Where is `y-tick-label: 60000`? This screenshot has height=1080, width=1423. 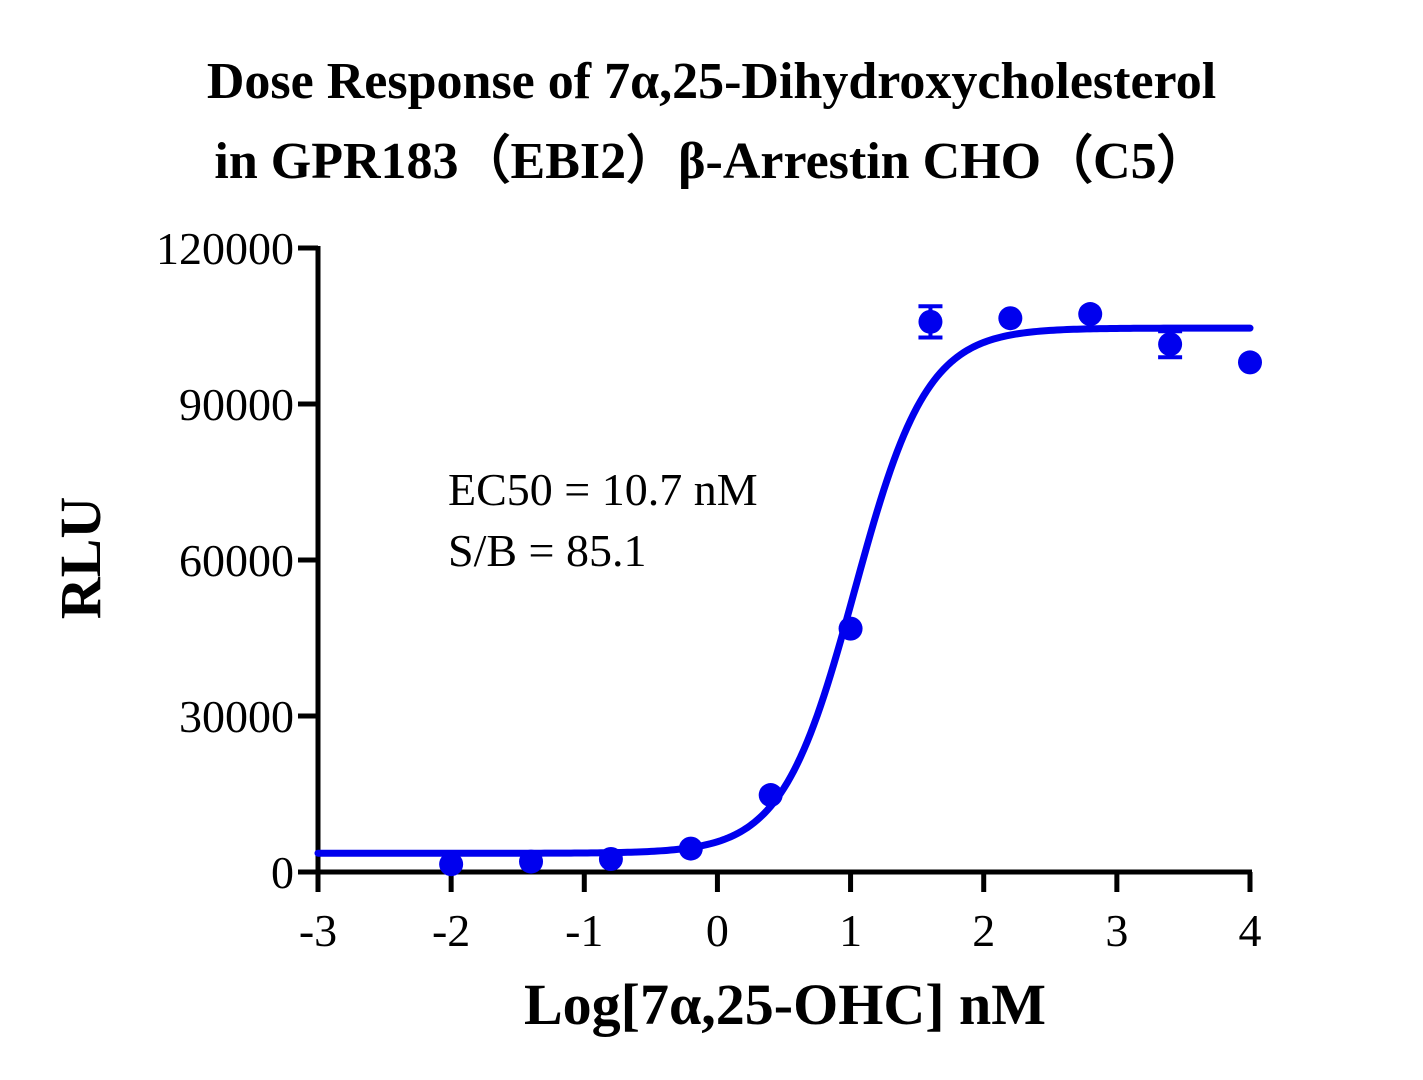 y-tick-label: 60000 is located at coordinates (236, 560).